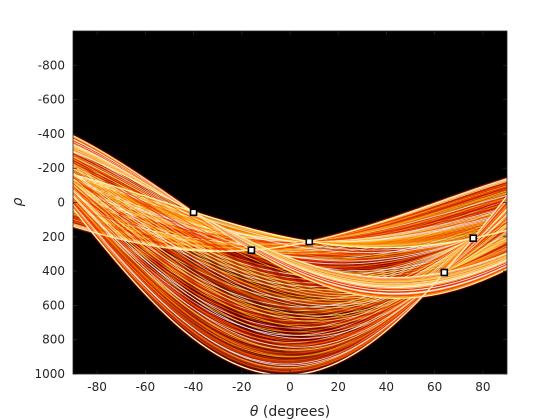  I want to click on x-tick-label: 60, so click(434, 387).